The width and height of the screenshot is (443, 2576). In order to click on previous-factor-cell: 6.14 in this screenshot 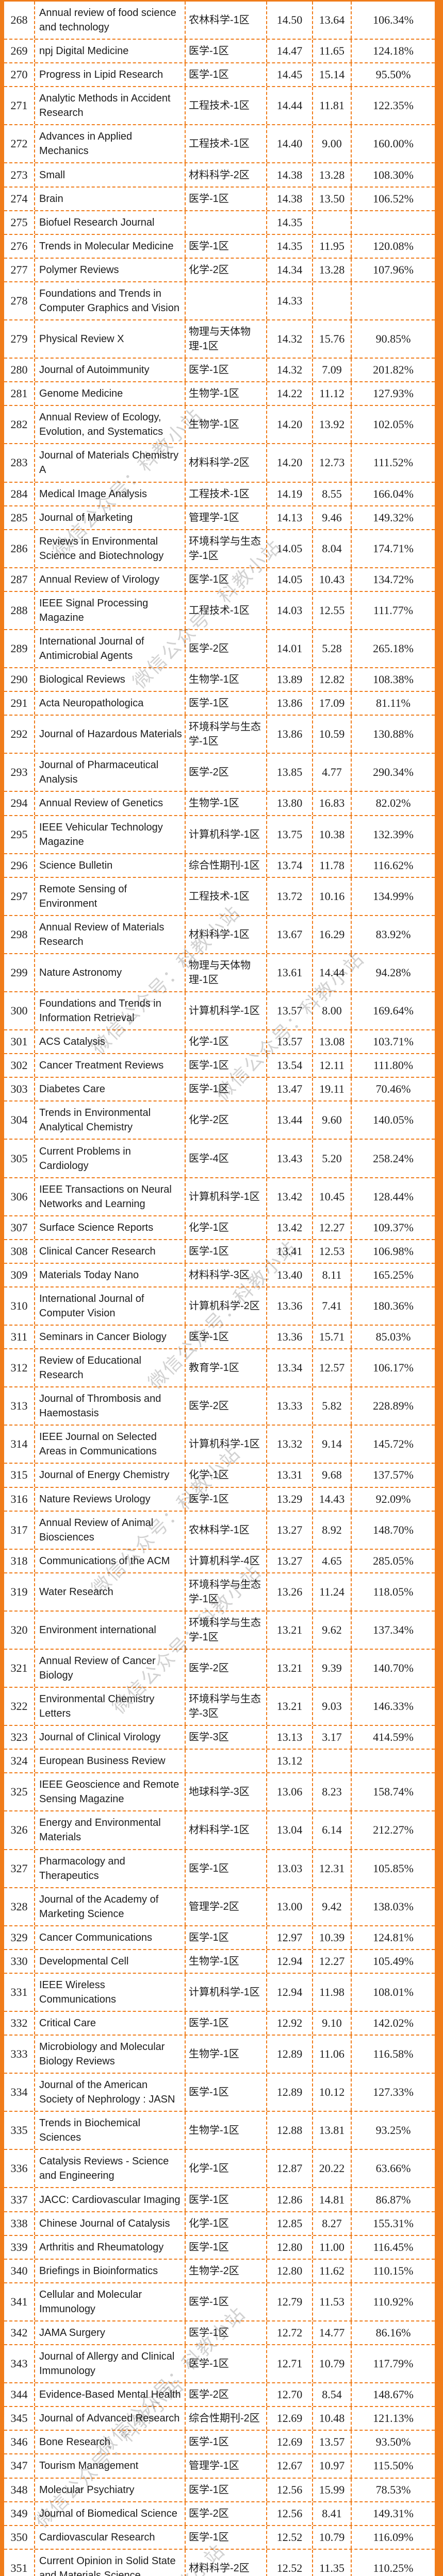, I will do `click(333, 1830)`.